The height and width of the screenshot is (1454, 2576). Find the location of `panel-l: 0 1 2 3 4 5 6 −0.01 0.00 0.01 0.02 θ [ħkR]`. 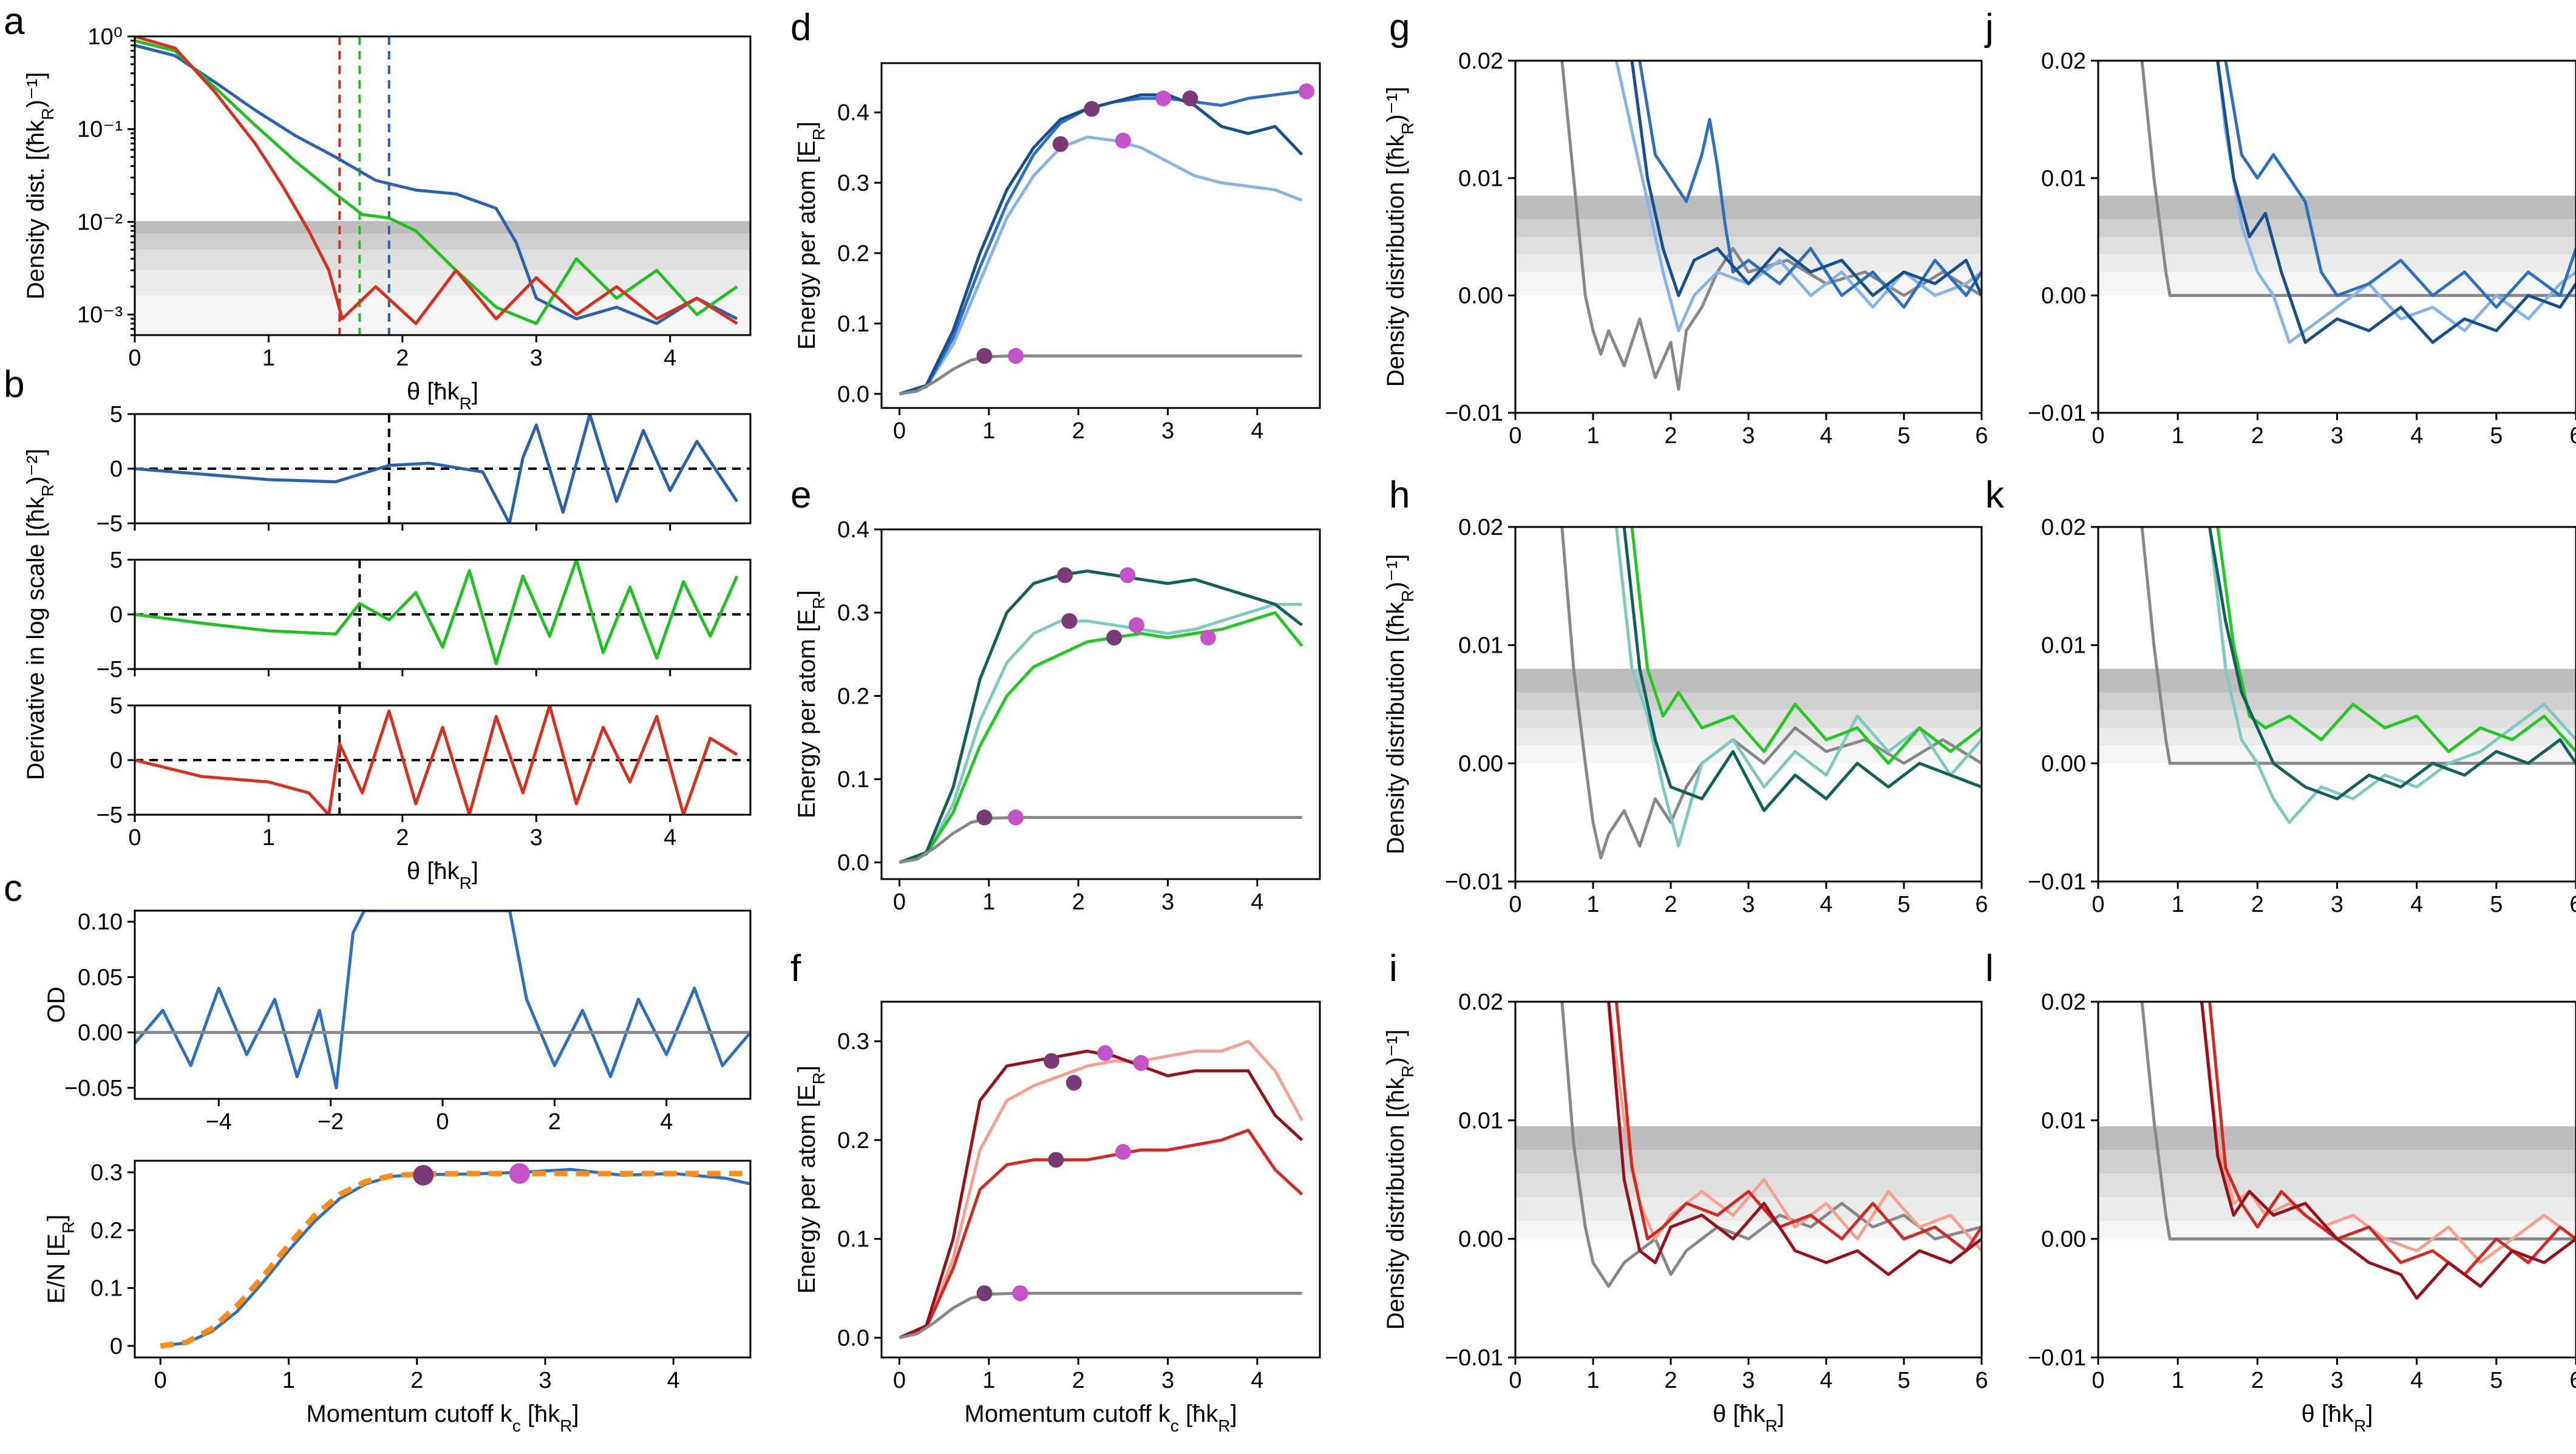

panel-l: 0 1 2 3 4 5 6 −0.01 0.00 0.01 0.02 θ [ħkR] is located at coordinates (2302, 1212).